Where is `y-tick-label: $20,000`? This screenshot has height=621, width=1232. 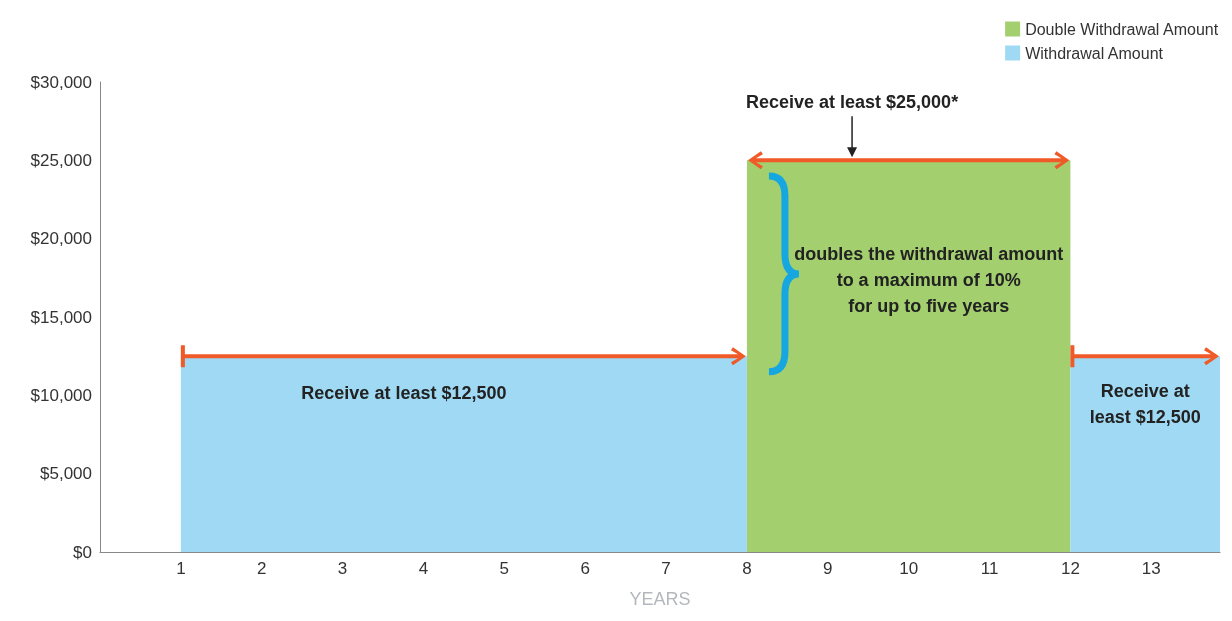
y-tick-label: $20,000 is located at coordinates (61, 239).